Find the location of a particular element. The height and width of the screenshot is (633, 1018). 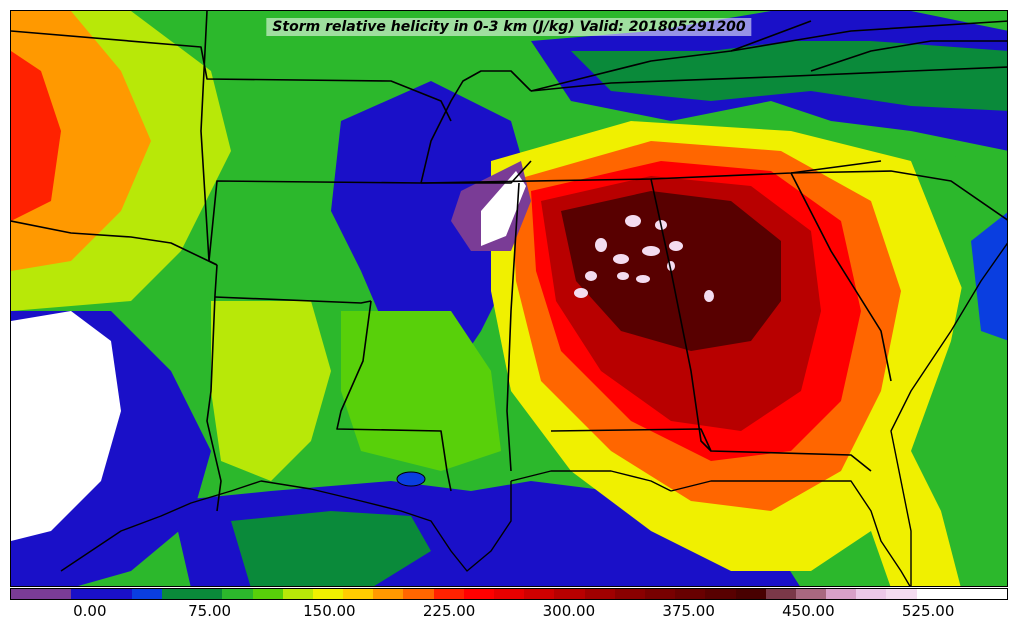

field-gulf-green is located at coordinates (331, 548).